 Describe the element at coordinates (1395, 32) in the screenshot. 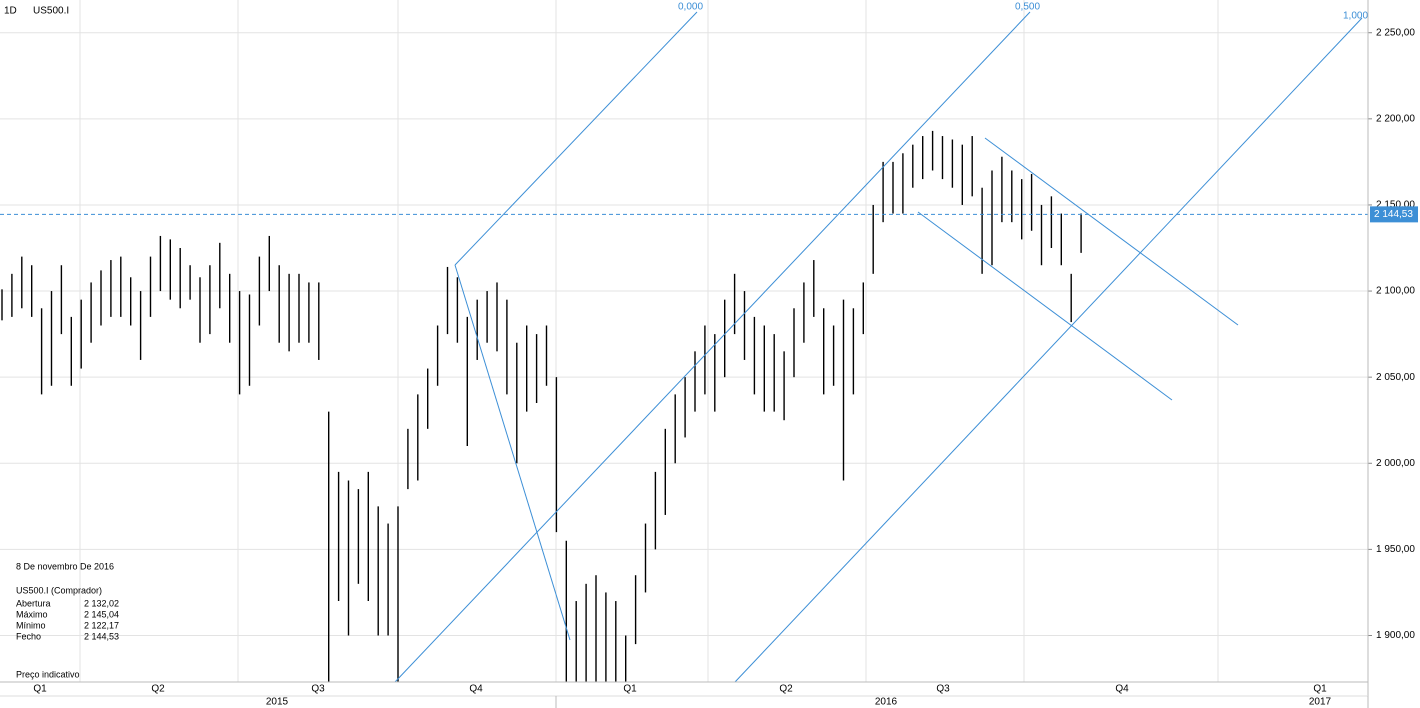

I see `y-tick-label: 2 250,00` at that location.